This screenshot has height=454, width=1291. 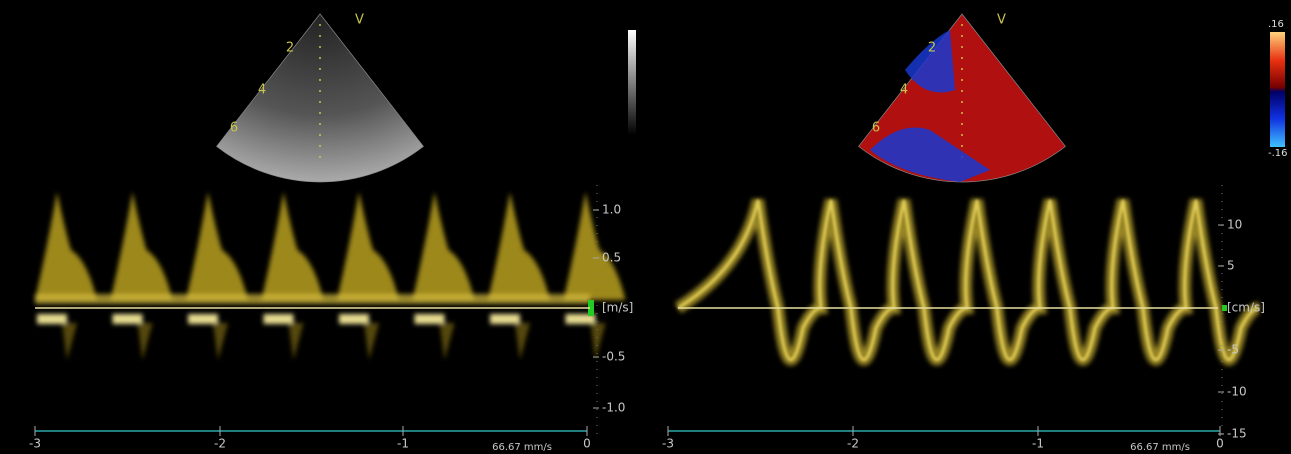 I want to click on velocity-tick-label: 0.5, so click(x=611, y=258).